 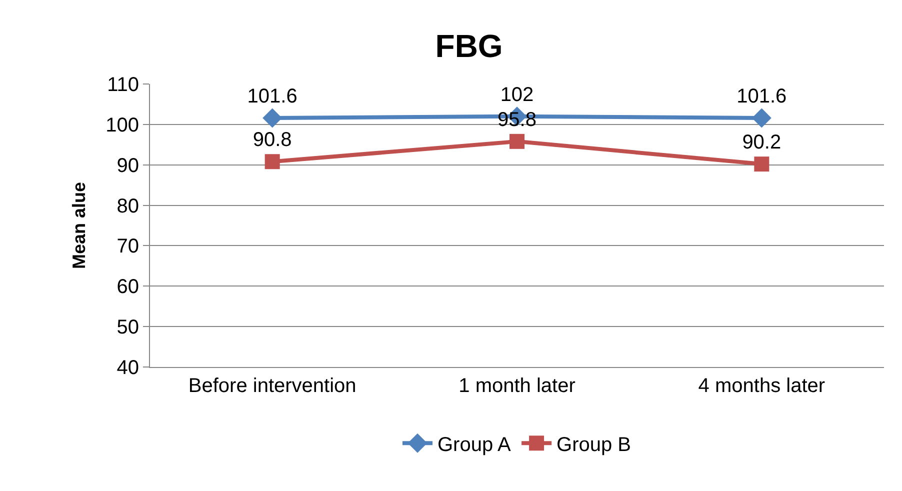 What do you see at coordinates (127, 165) in the screenshot?
I see `y-tick-label: 90` at bounding box center [127, 165].